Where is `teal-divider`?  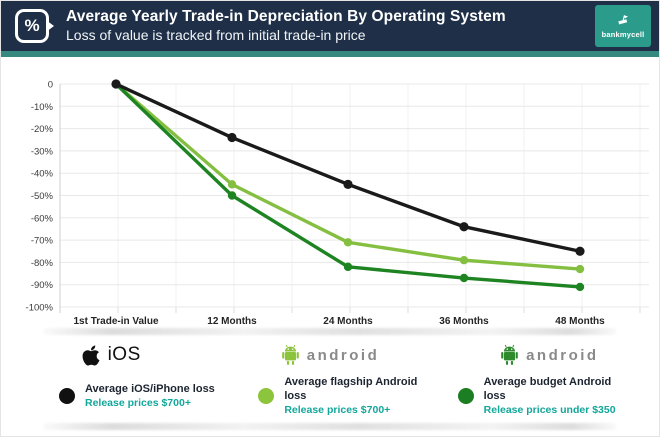 teal-divider is located at coordinates (330, 54).